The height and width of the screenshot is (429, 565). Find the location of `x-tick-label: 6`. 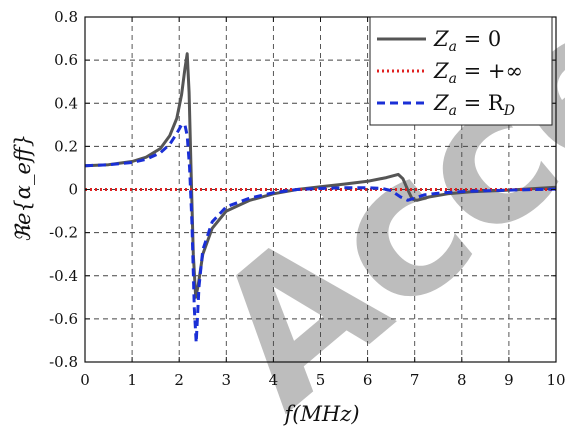

x-tick-label: 6 is located at coordinates (368, 380).